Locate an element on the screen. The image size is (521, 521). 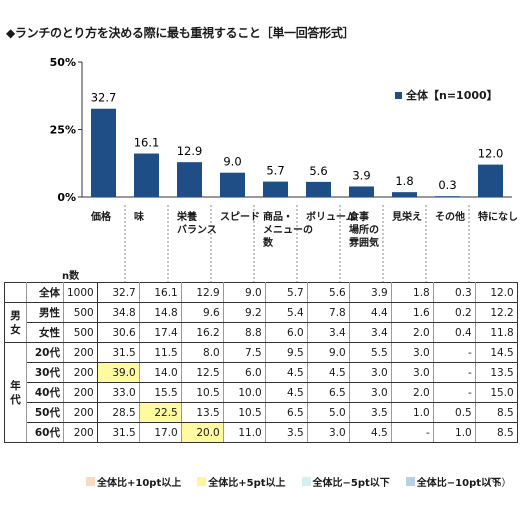
value-cell: 5.4 is located at coordinates (286, 312).